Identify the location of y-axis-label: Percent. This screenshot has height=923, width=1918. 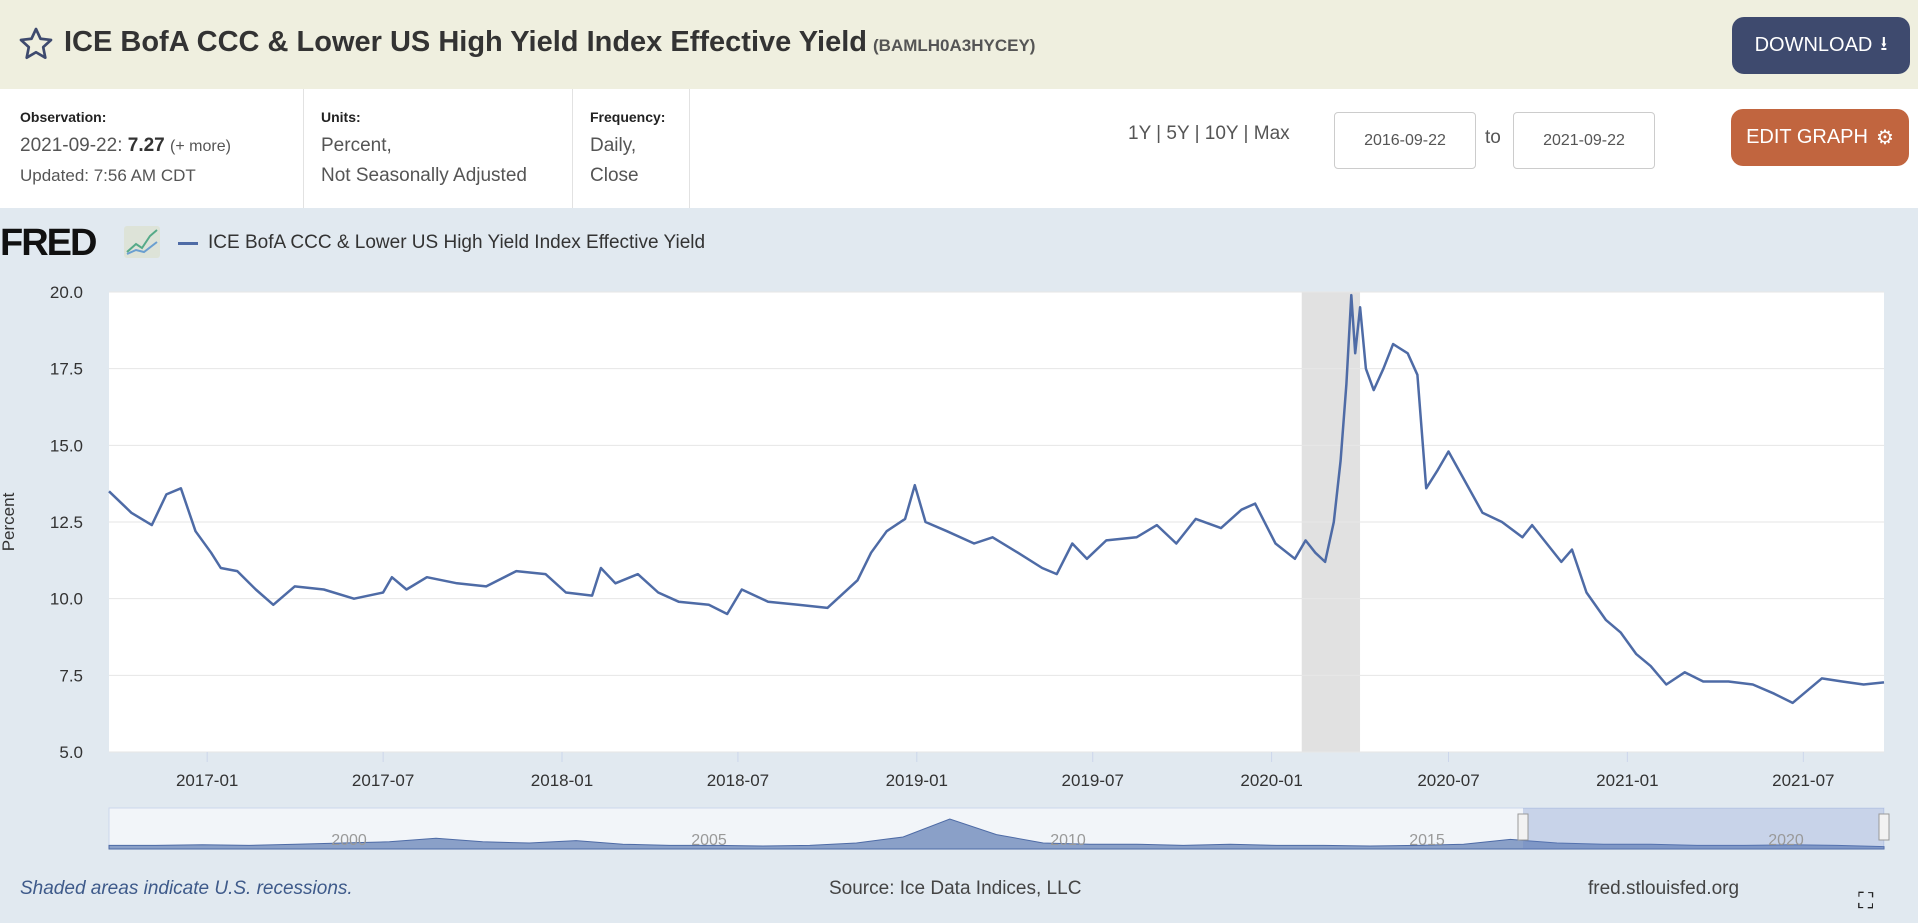
(9, 521).